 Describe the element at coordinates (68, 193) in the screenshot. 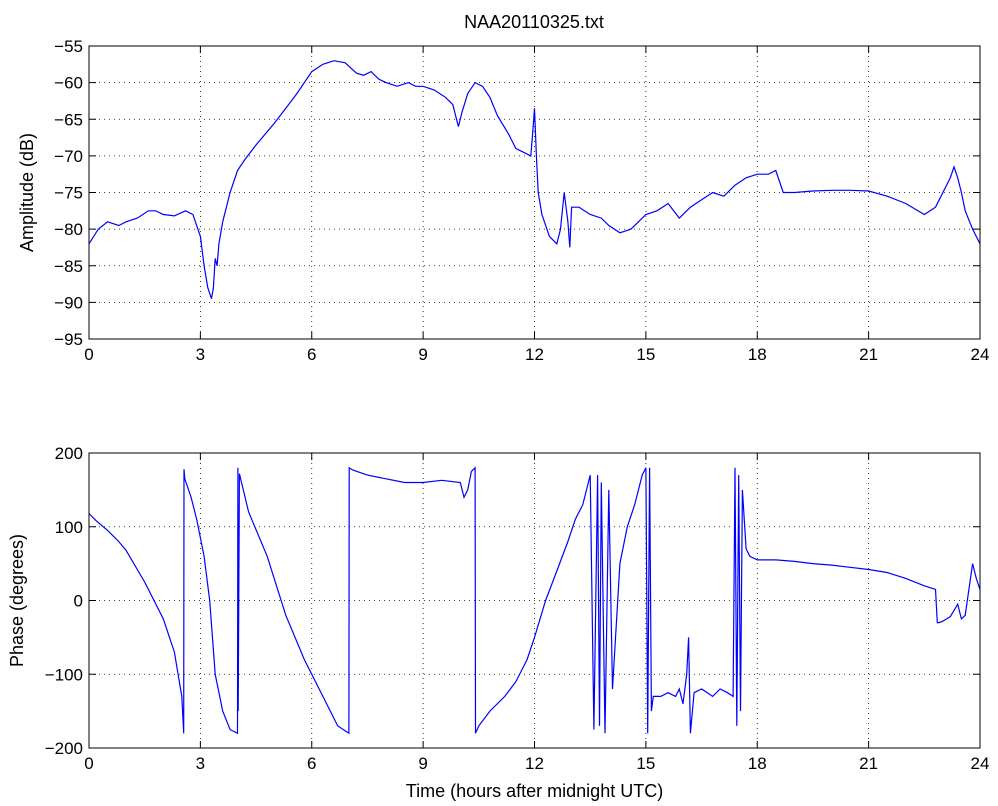

I see `y-tick-label: −75` at that location.